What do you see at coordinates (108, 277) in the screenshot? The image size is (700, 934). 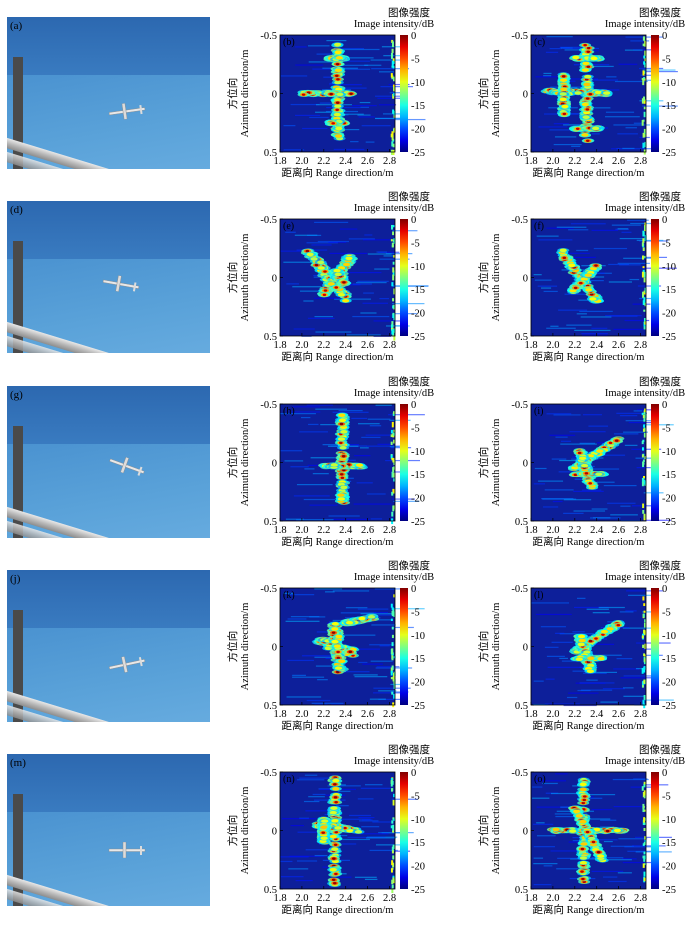 I see `chamber-photo: (d)` at bounding box center [108, 277].